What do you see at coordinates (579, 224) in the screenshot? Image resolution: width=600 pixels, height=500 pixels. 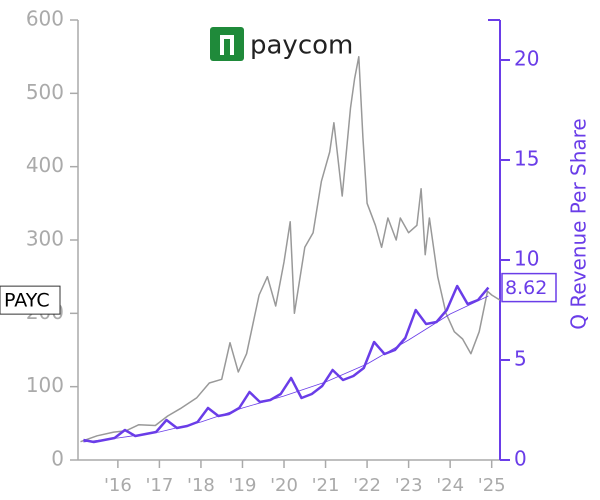 I see `y2-axis-title: Q Revenue Per Share` at bounding box center [579, 224].